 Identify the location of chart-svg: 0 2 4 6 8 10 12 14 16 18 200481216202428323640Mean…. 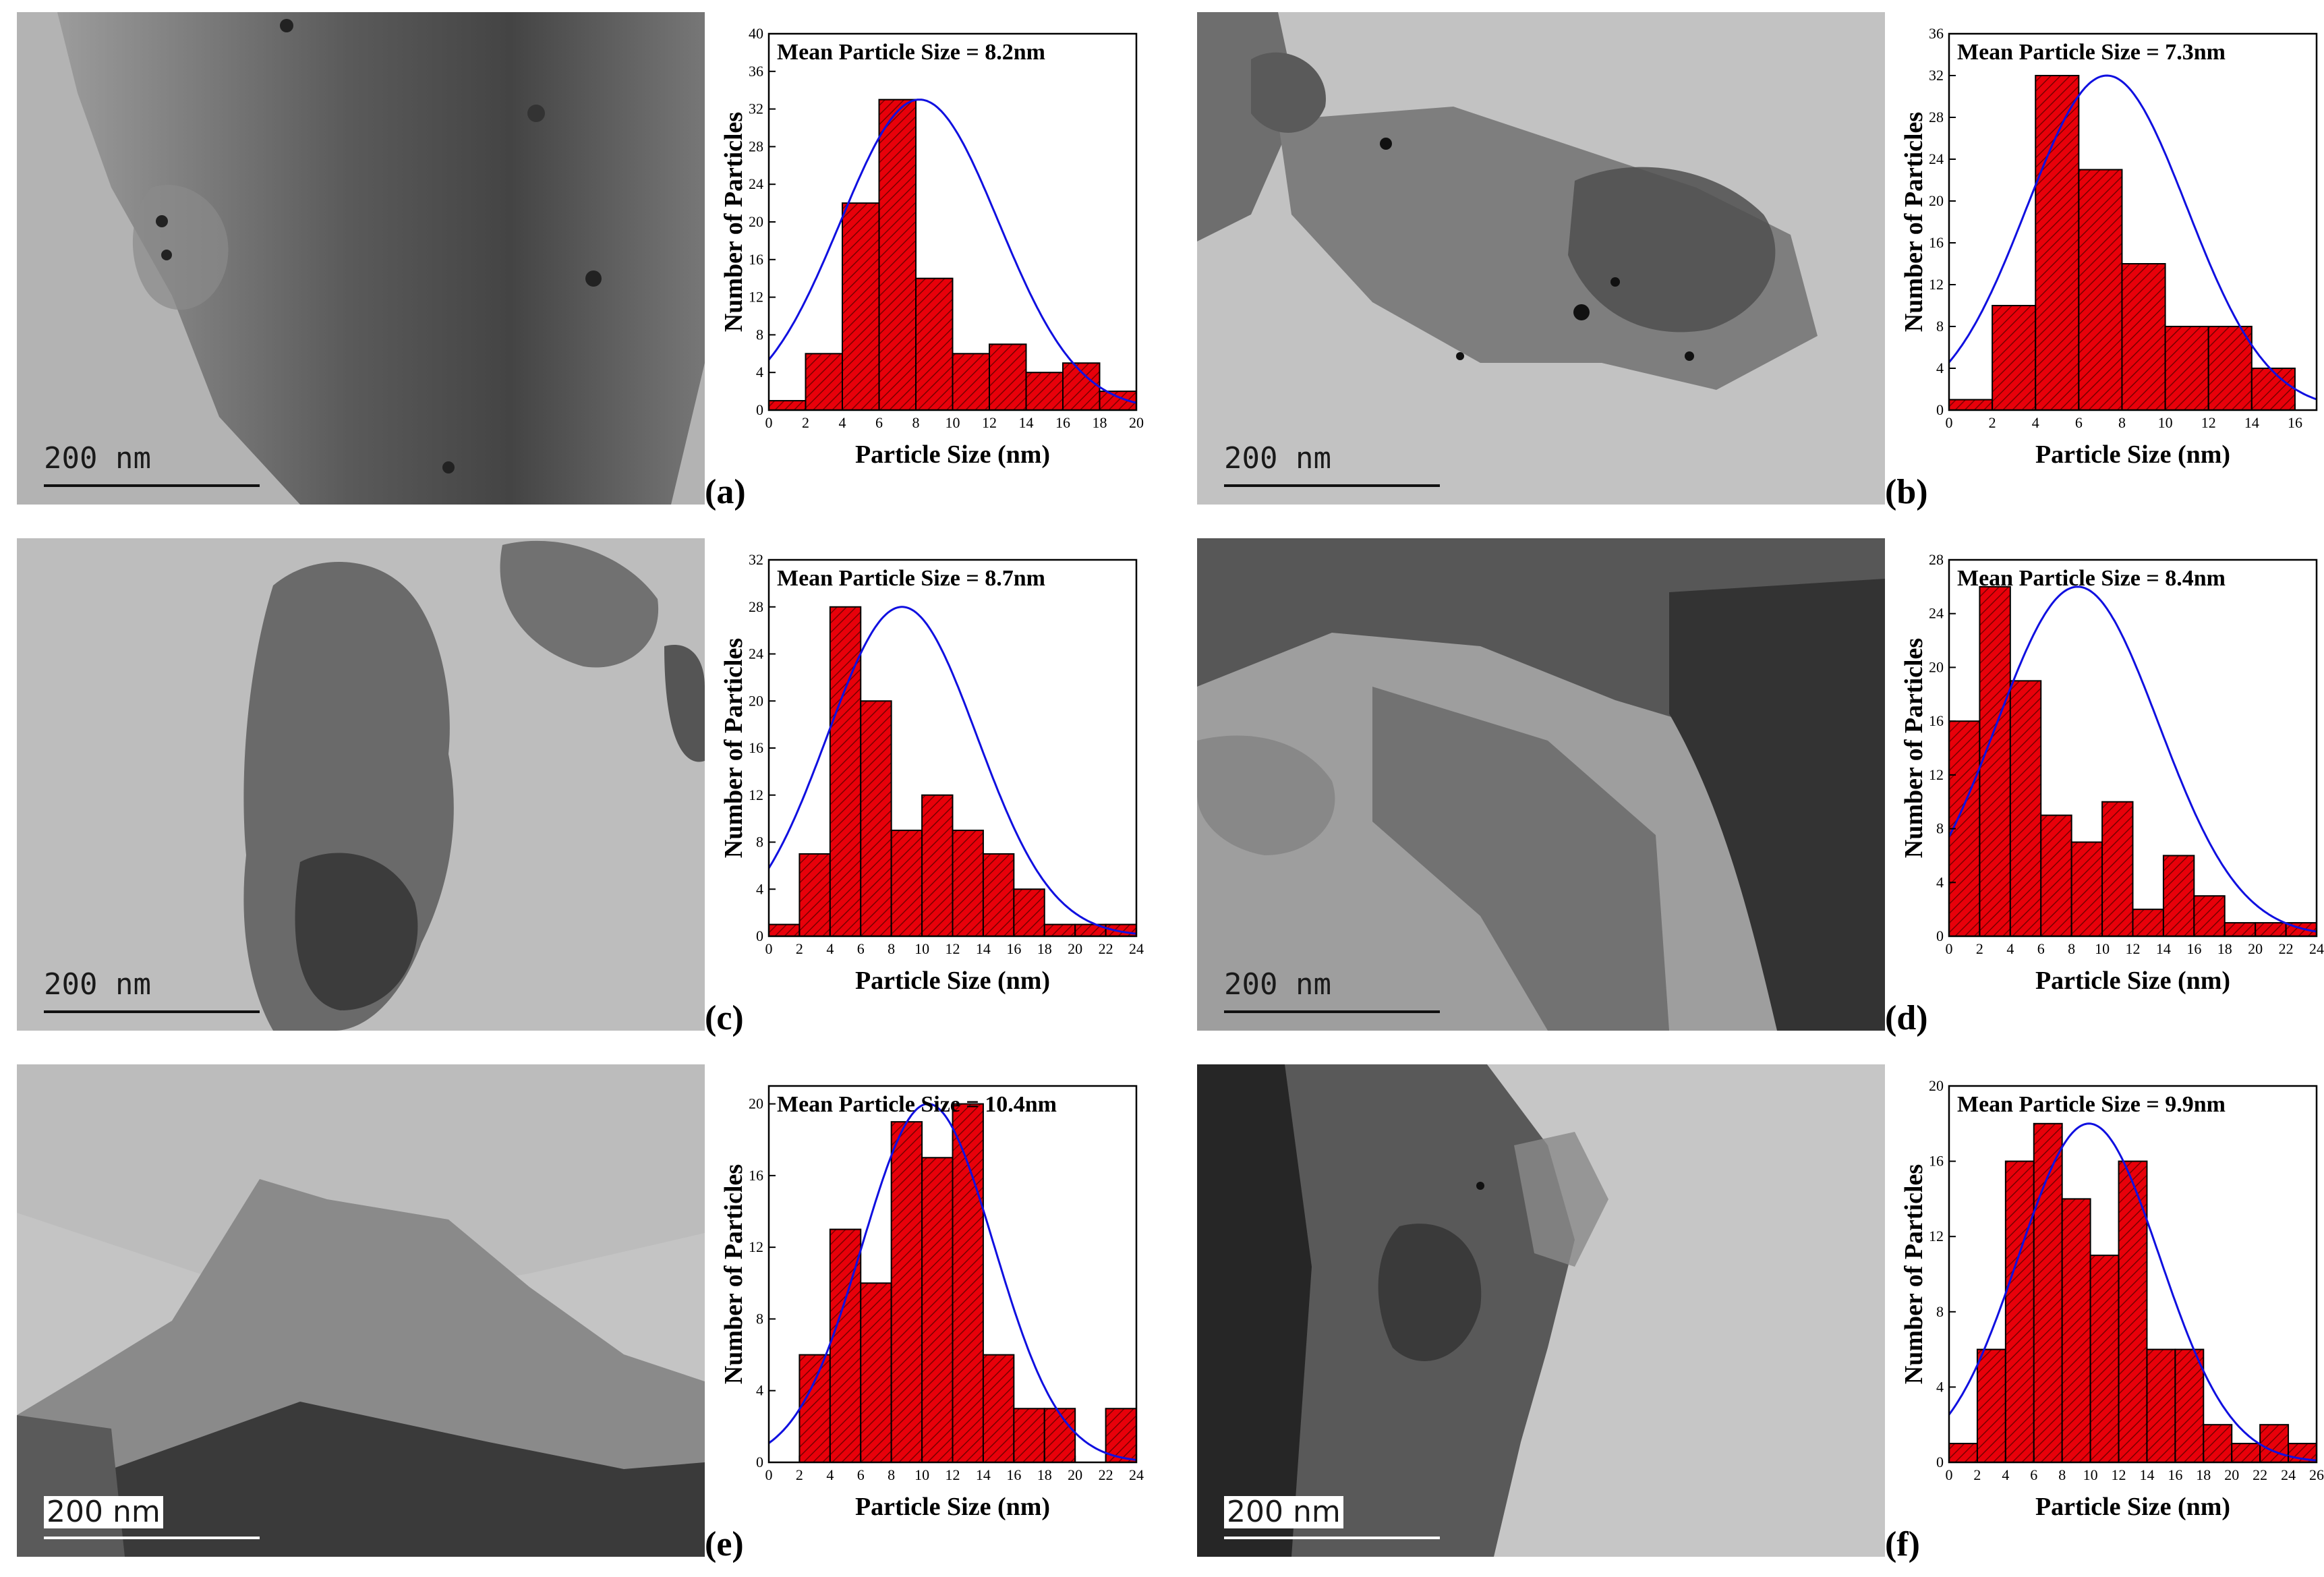
(924, 268).